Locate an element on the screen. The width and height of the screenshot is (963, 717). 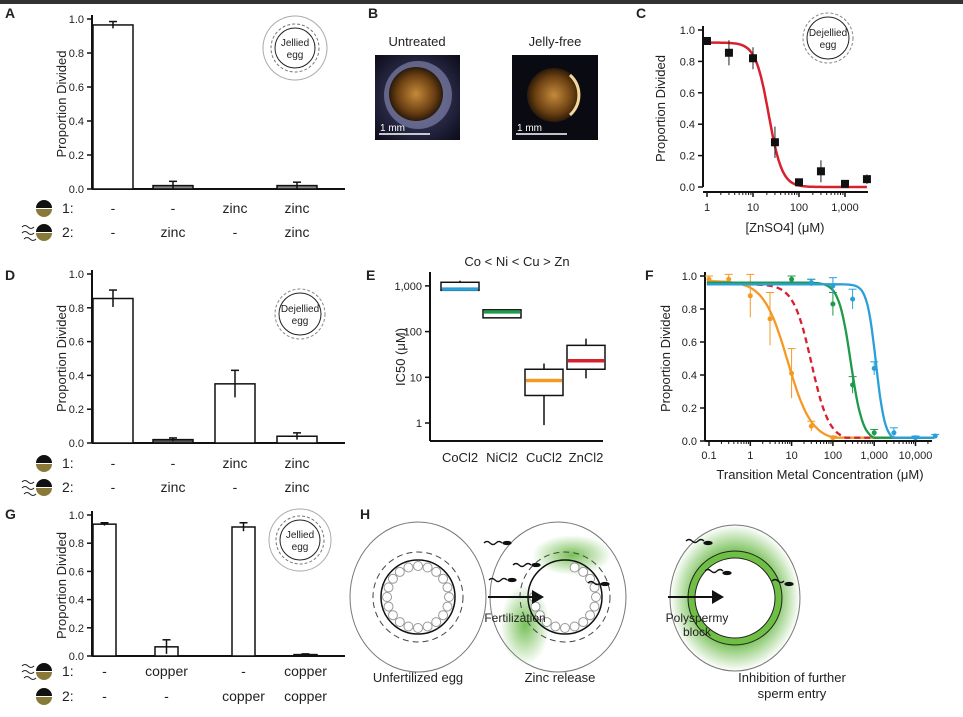
top-border is located at coordinates (481, 2).